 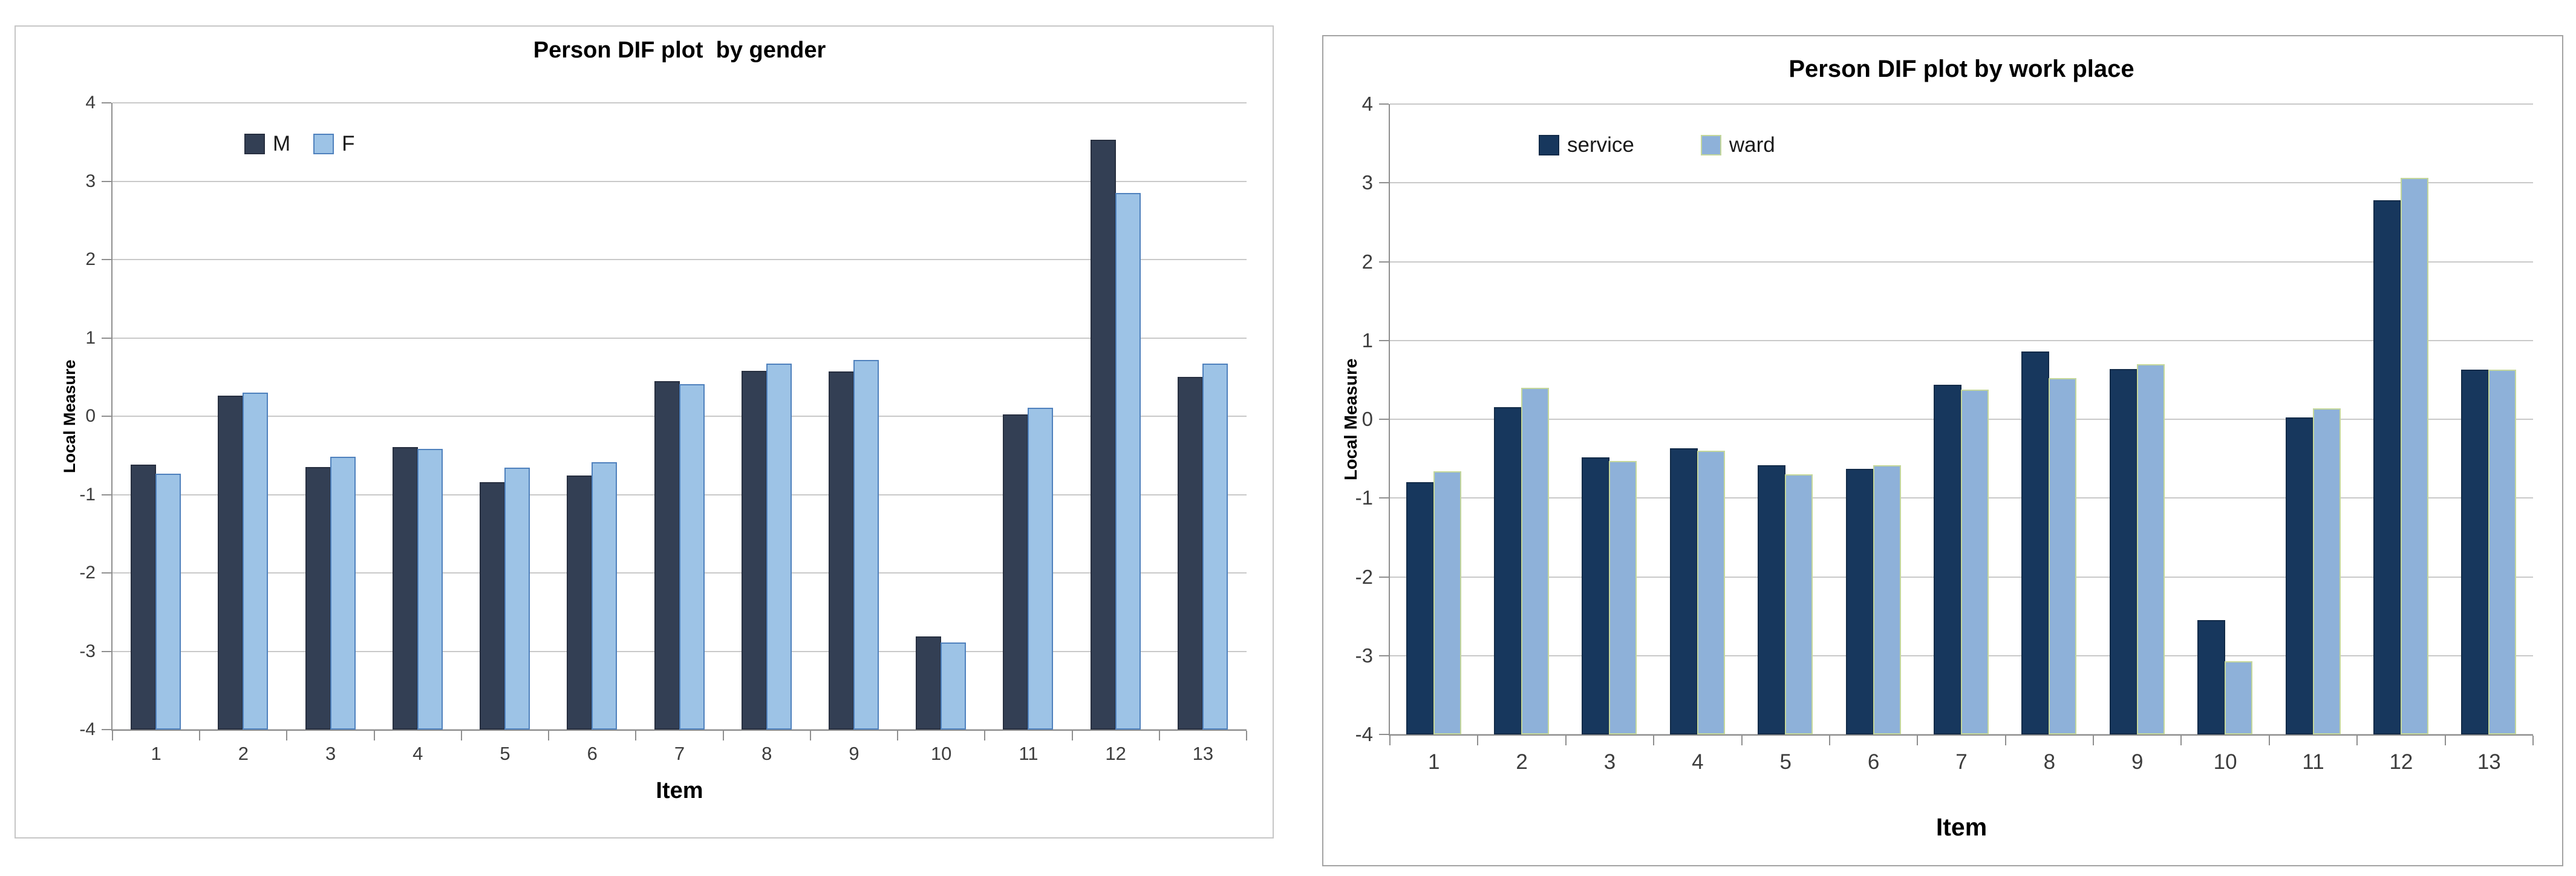 I want to click on y-axis-line, so click(x=111, y=416).